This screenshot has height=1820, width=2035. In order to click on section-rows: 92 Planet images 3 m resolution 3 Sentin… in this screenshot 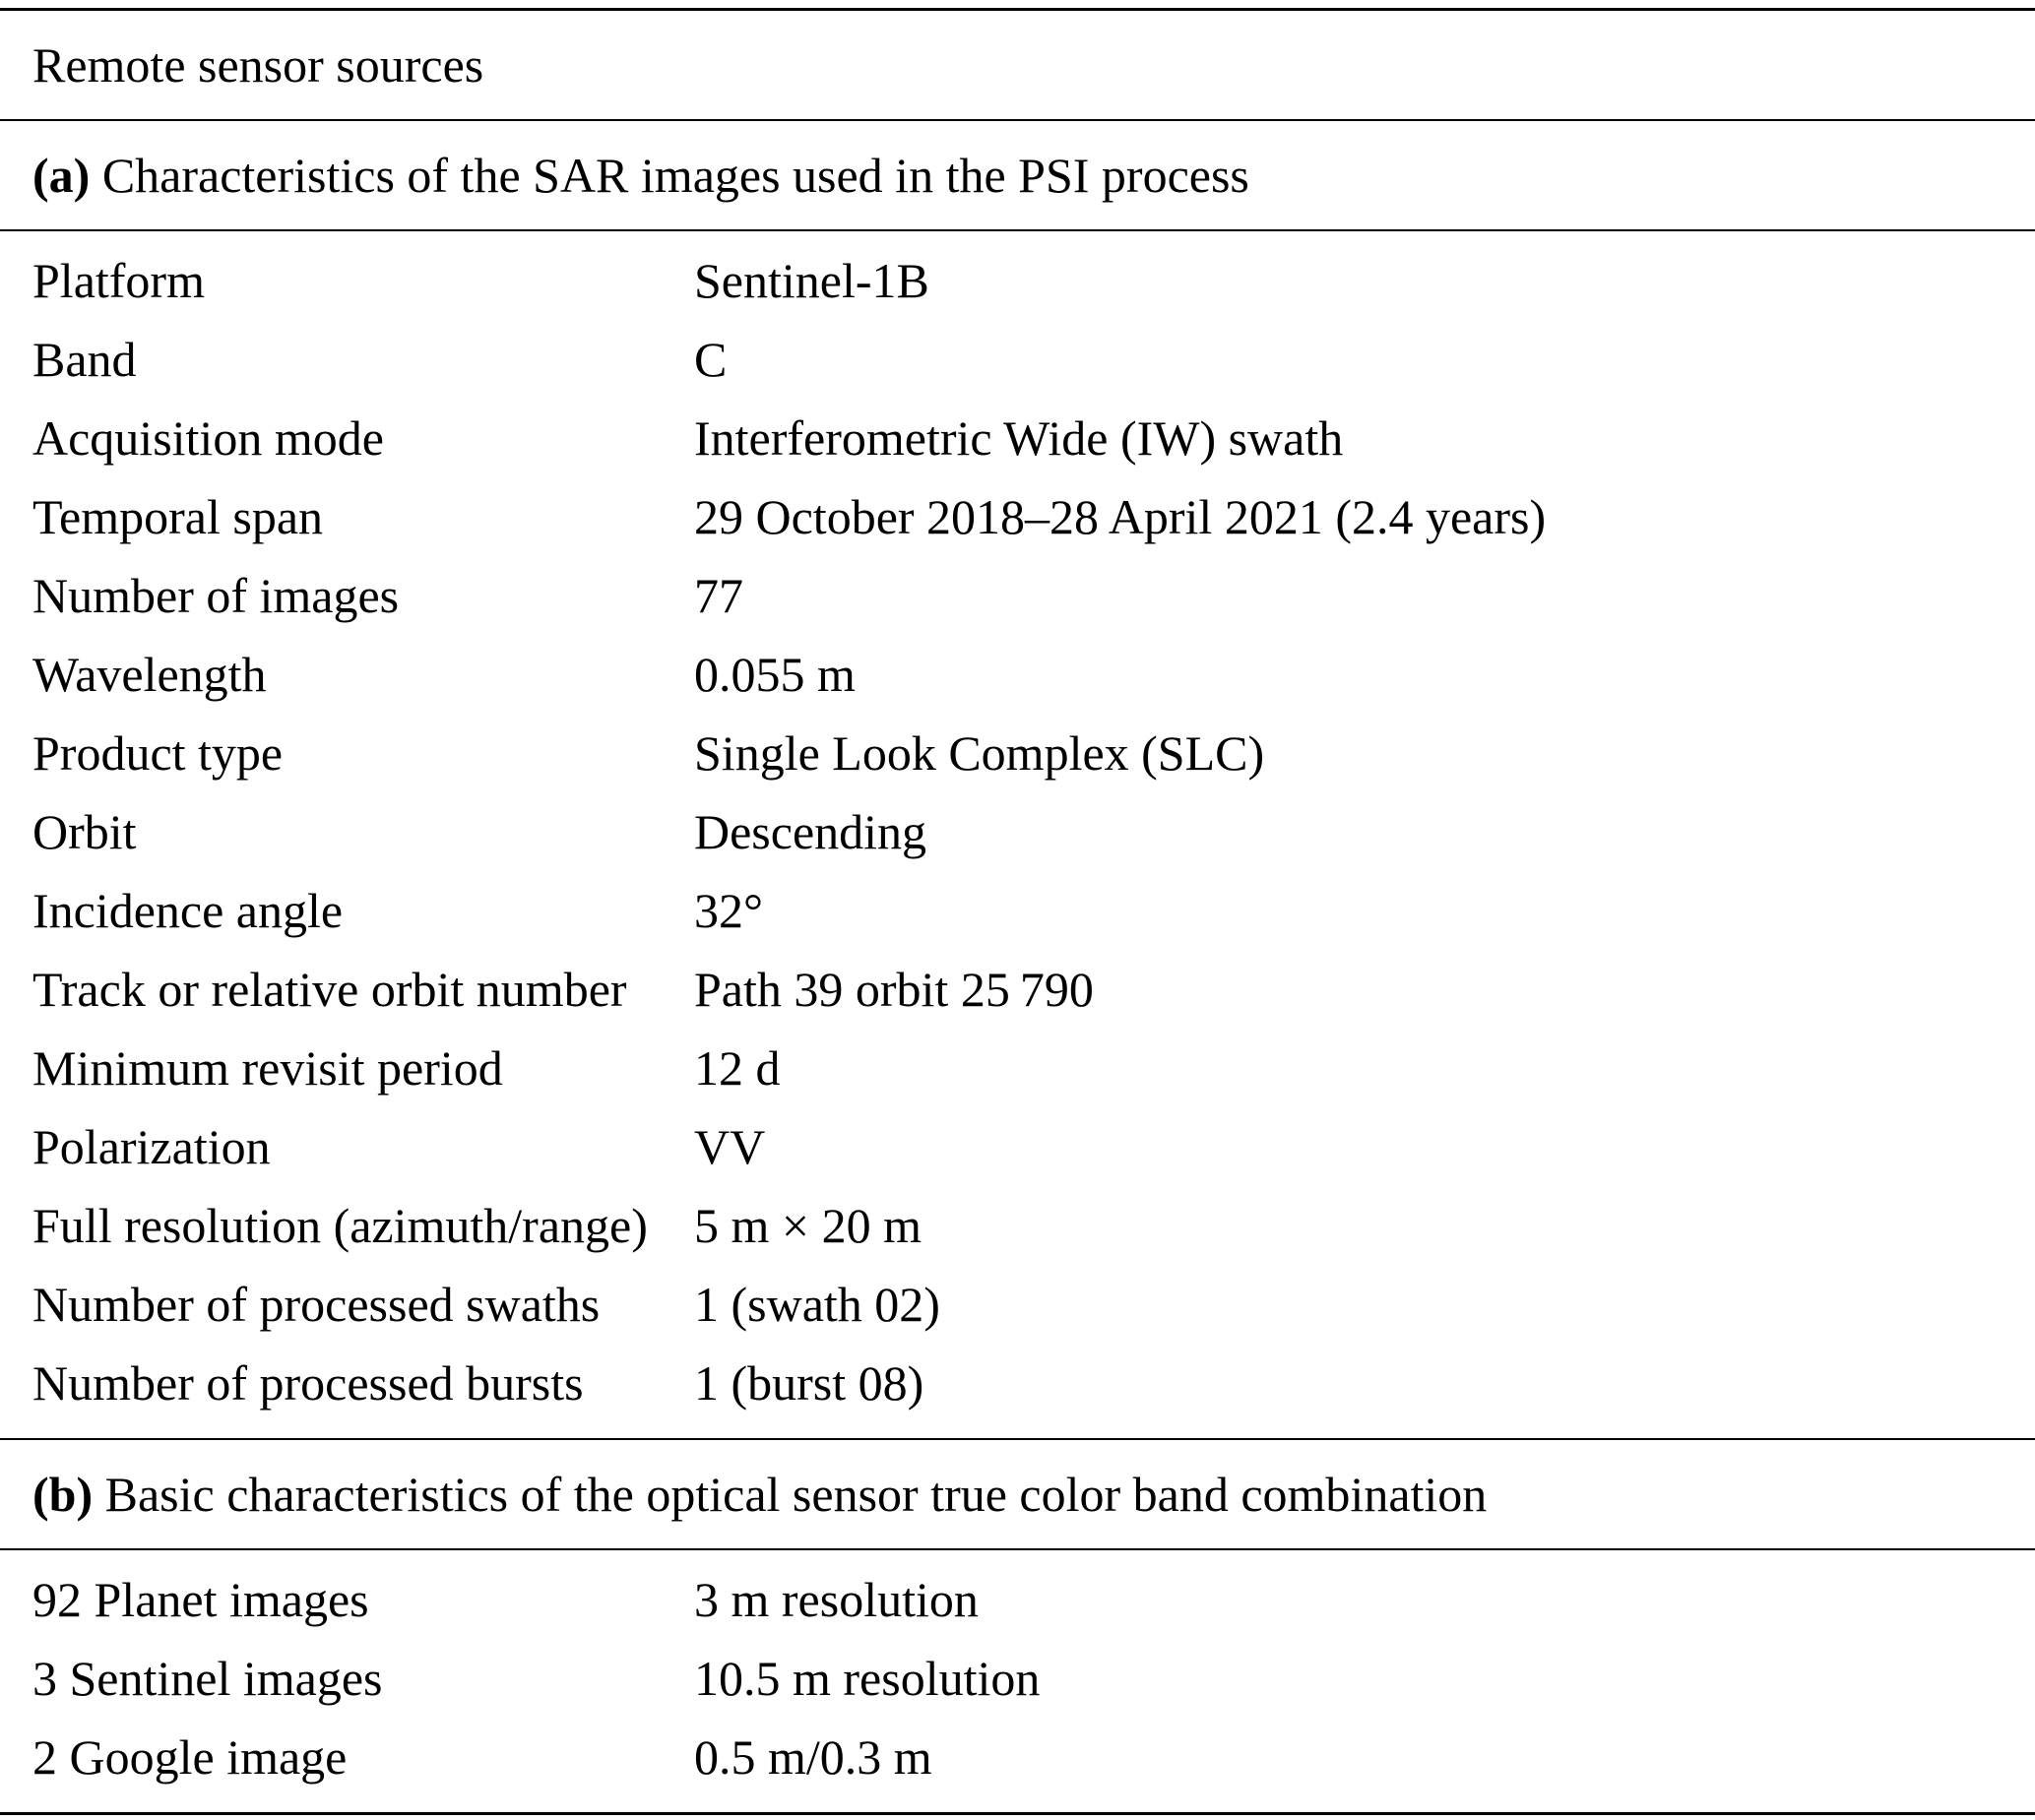, I will do `click(1017, 1681)`.